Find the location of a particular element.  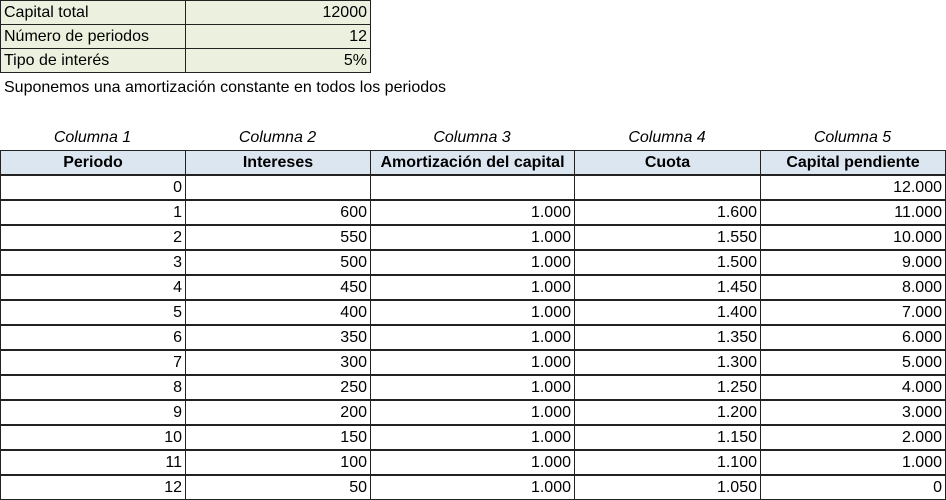

table-cell: 450 is located at coordinates (278, 287).